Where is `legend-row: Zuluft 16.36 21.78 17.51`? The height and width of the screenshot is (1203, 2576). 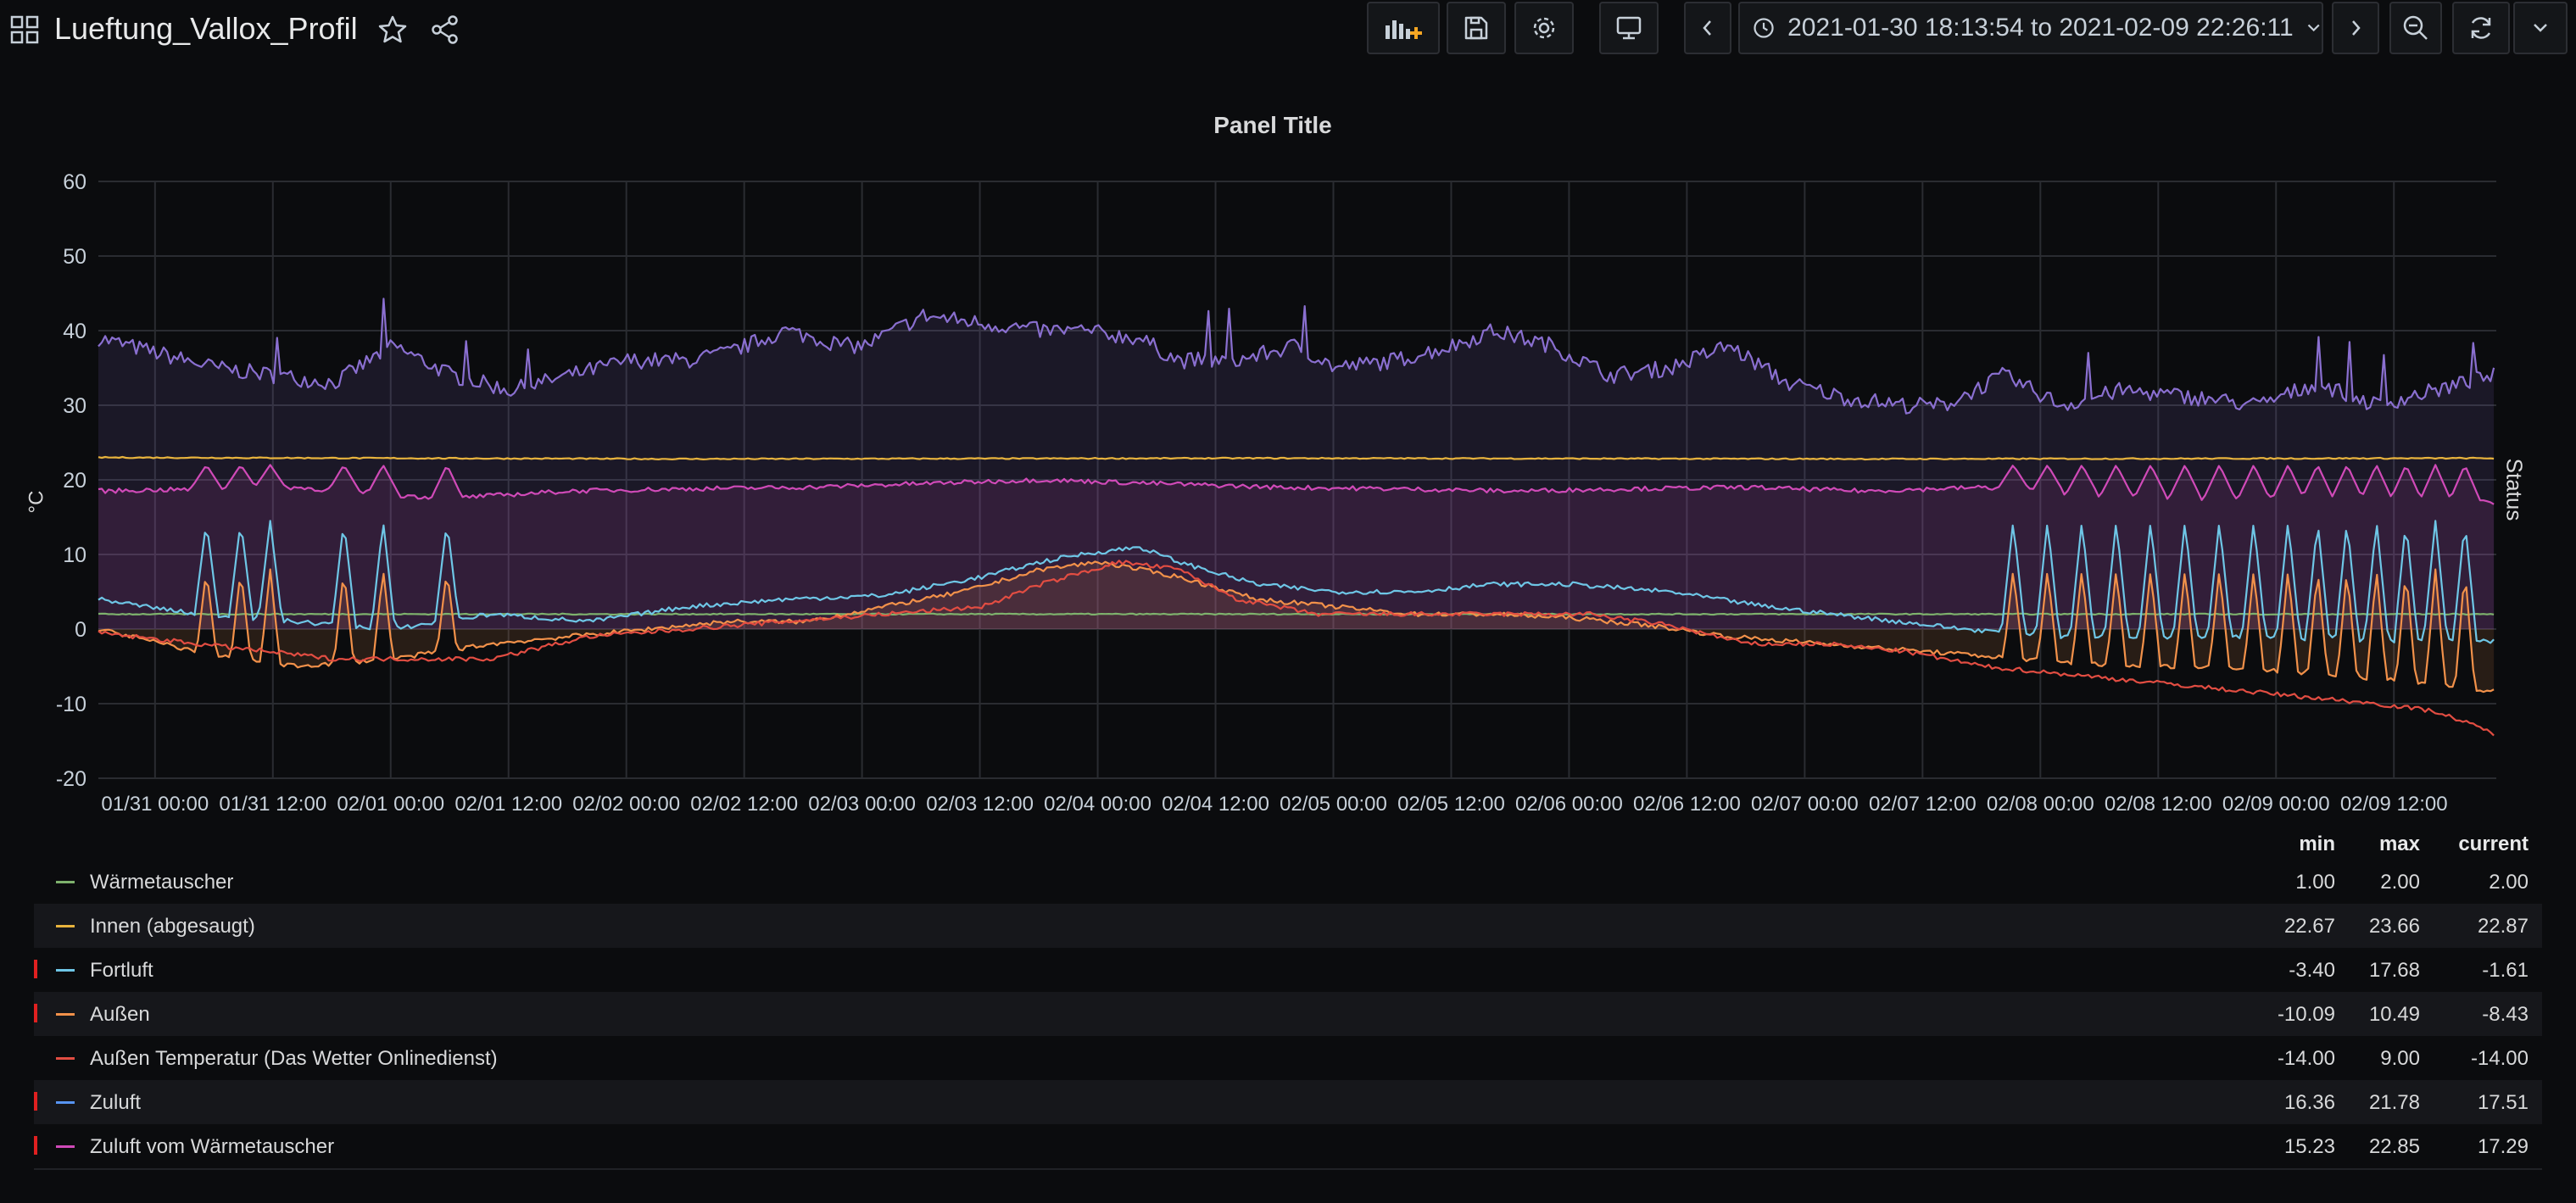 legend-row: Zuluft 16.36 21.78 17.51 is located at coordinates (1288, 1102).